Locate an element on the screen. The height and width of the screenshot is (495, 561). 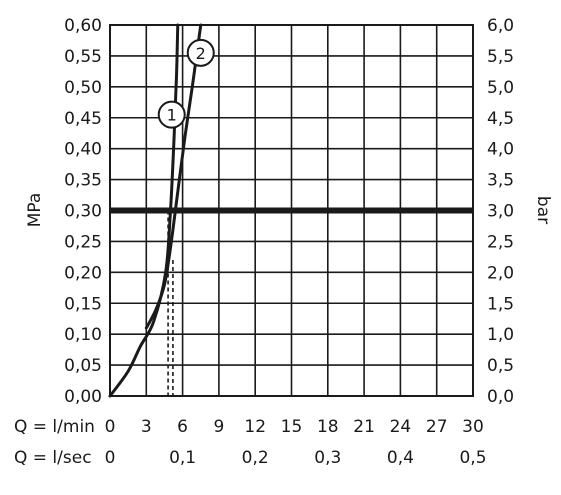
y-left-tick-label: 0,15 is located at coordinates (83, 304).